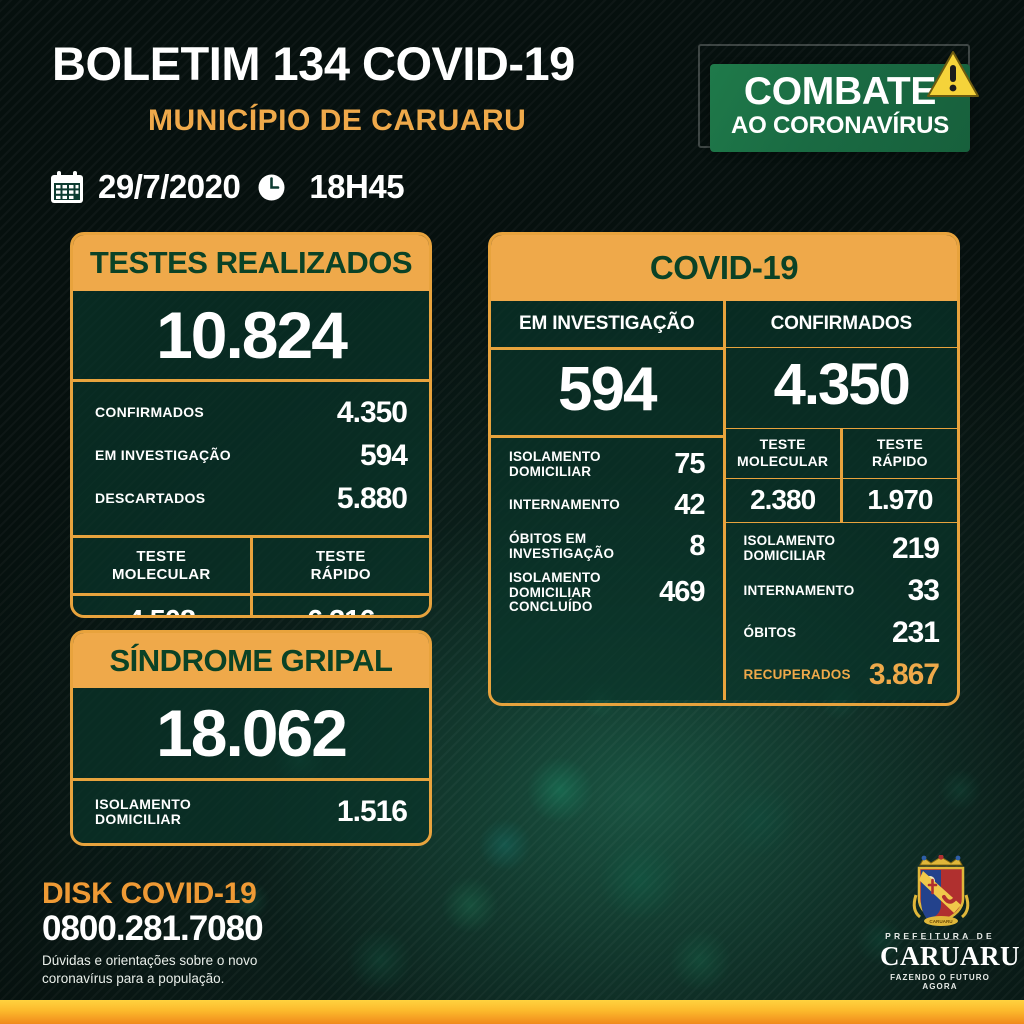 This screenshot has width=1024, height=1024. What do you see at coordinates (357, 186) in the screenshot?
I see `bulletin-time: 18H45` at bounding box center [357, 186].